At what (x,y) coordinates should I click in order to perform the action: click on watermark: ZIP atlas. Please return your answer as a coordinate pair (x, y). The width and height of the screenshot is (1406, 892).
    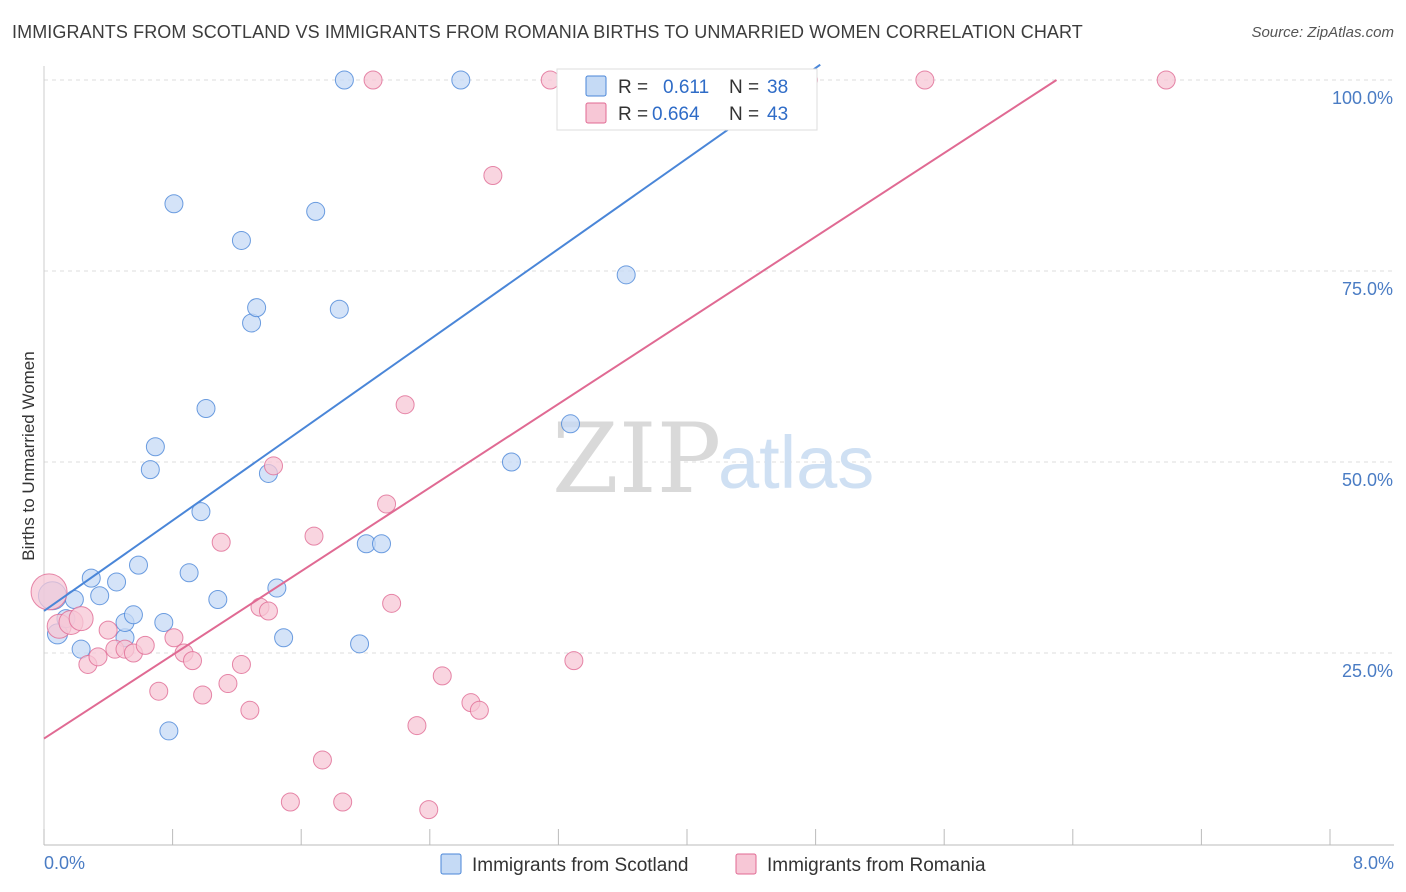
    Looking at the image, I should click on (713, 459).